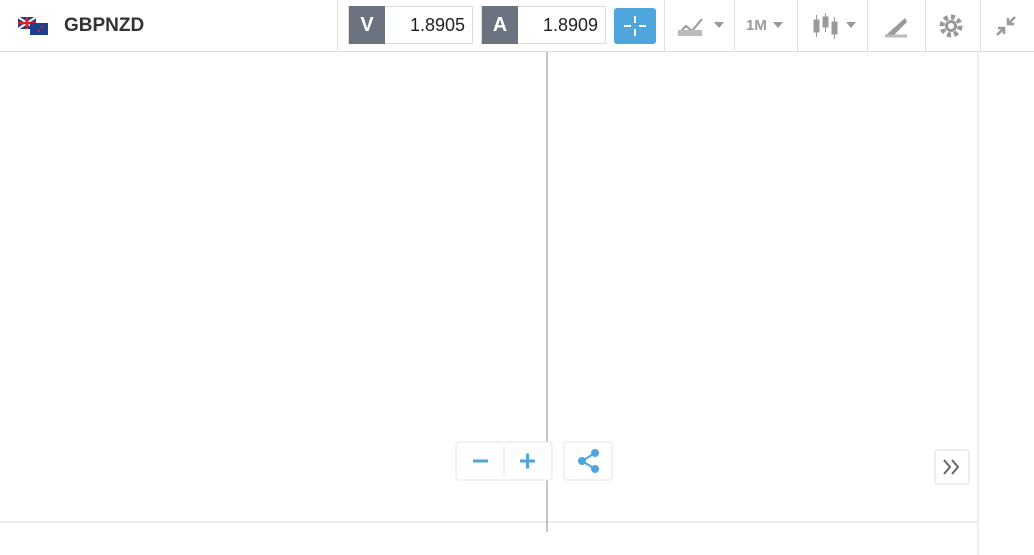 Image resolution: width=1034 pixels, height=555 pixels. I want to click on dropdown-arrow, so click(778, 25).